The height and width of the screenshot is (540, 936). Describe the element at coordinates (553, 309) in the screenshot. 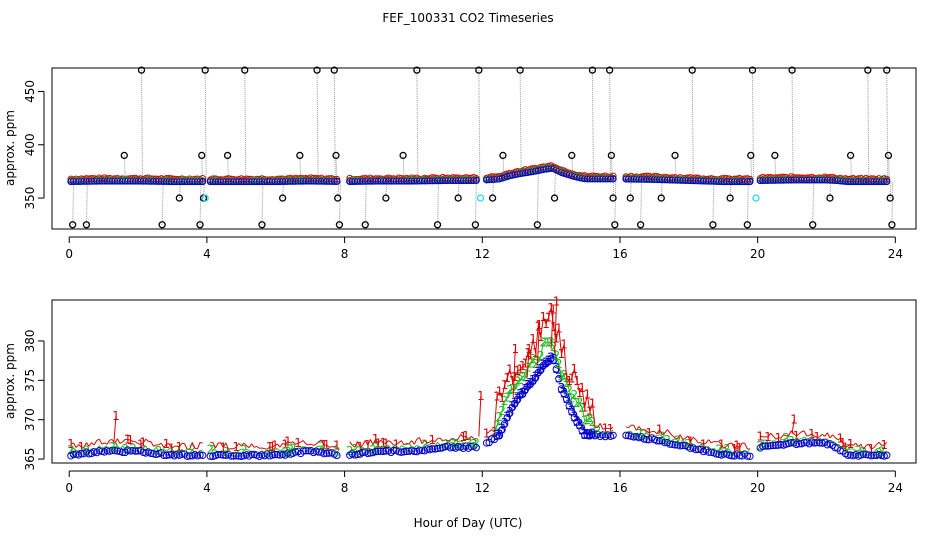

I see `series-1-label: 1` at that location.